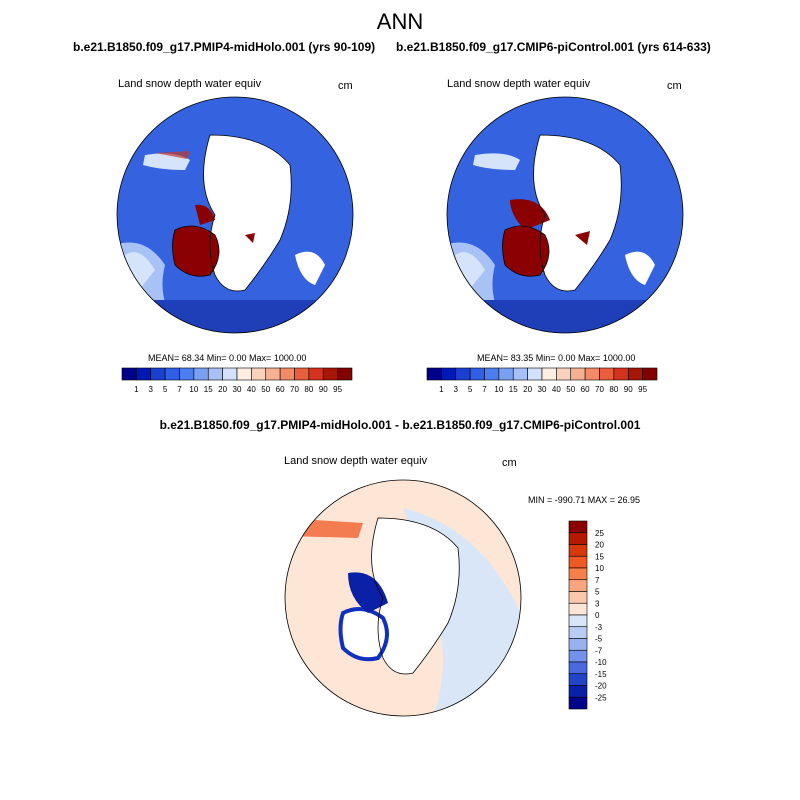 The height and width of the screenshot is (800, 800). What do you see at coordinates (265, 389) in the screenshot?
I see `panel1-colorbar-tick-label: 50` at bounding box center [265, 389].